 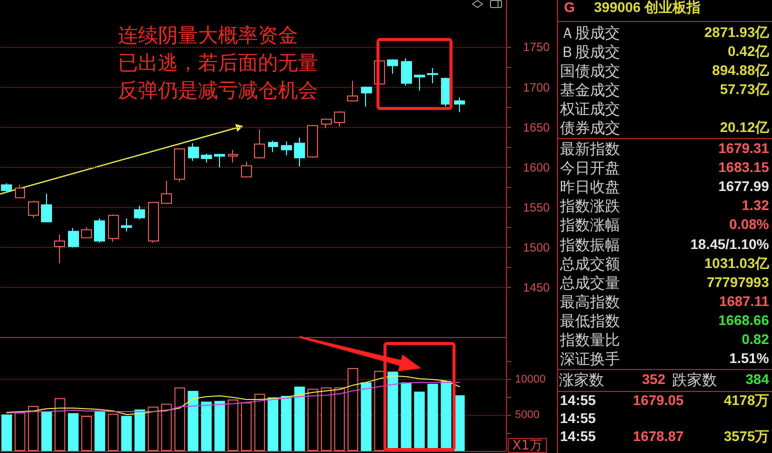 I want to click on y-tick-label: 1650, so click(x=536, y=127).